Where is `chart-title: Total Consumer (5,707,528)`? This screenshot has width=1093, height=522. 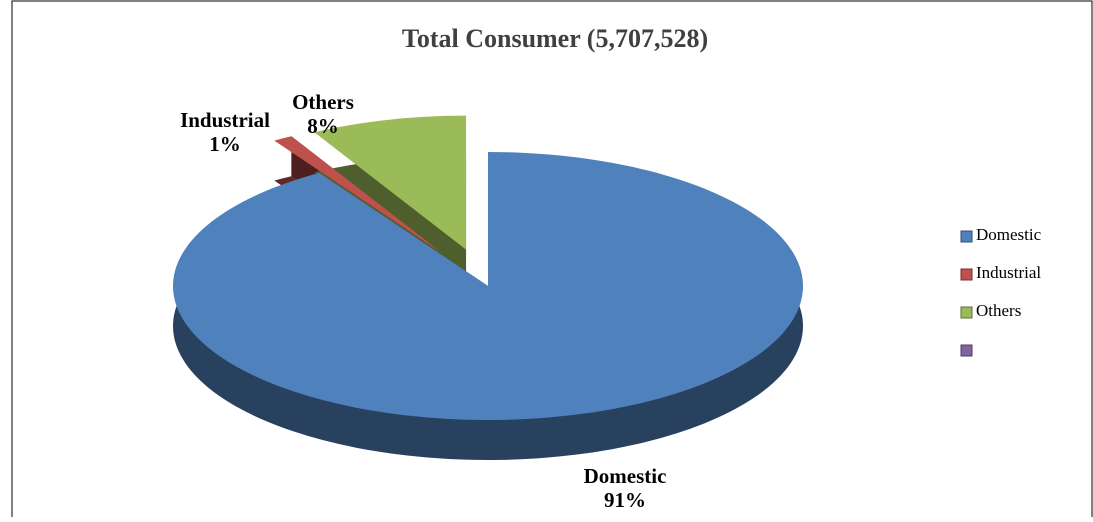 chart-title: Total Consumer (5,707,528) is located at coordinates (555, 38).